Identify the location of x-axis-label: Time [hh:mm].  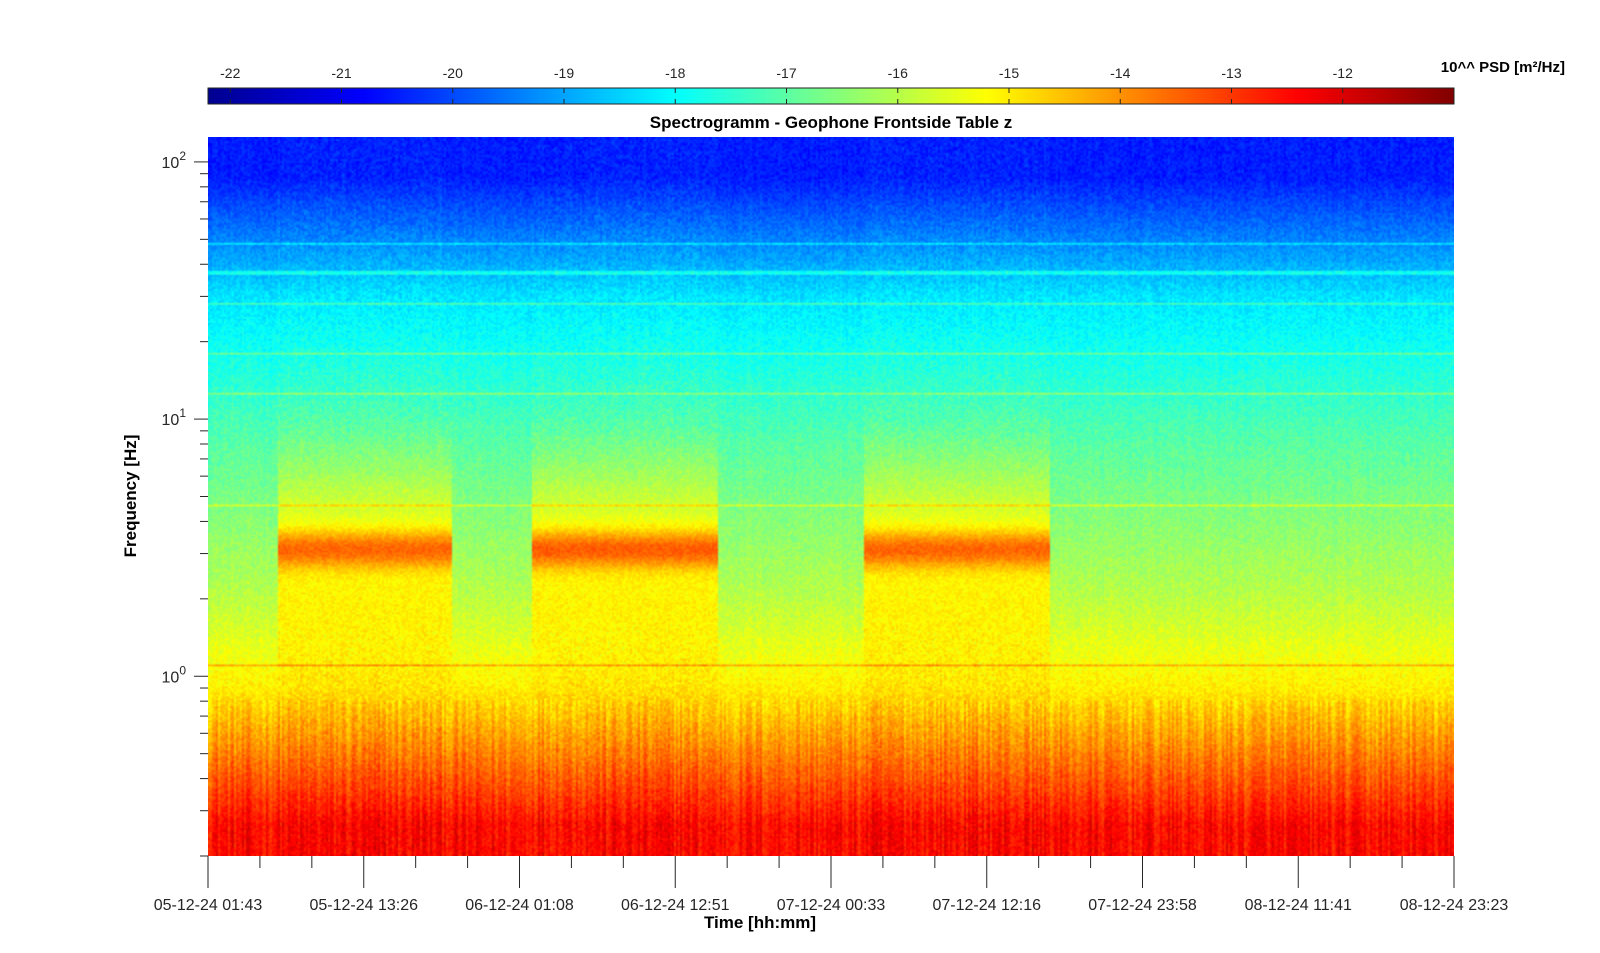
(760, 922).